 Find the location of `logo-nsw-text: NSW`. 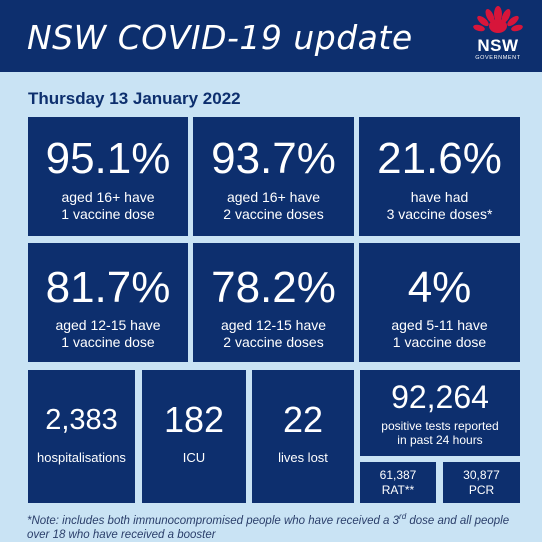

logo-nsw-text: NSW is located at coordinates (498, 45).